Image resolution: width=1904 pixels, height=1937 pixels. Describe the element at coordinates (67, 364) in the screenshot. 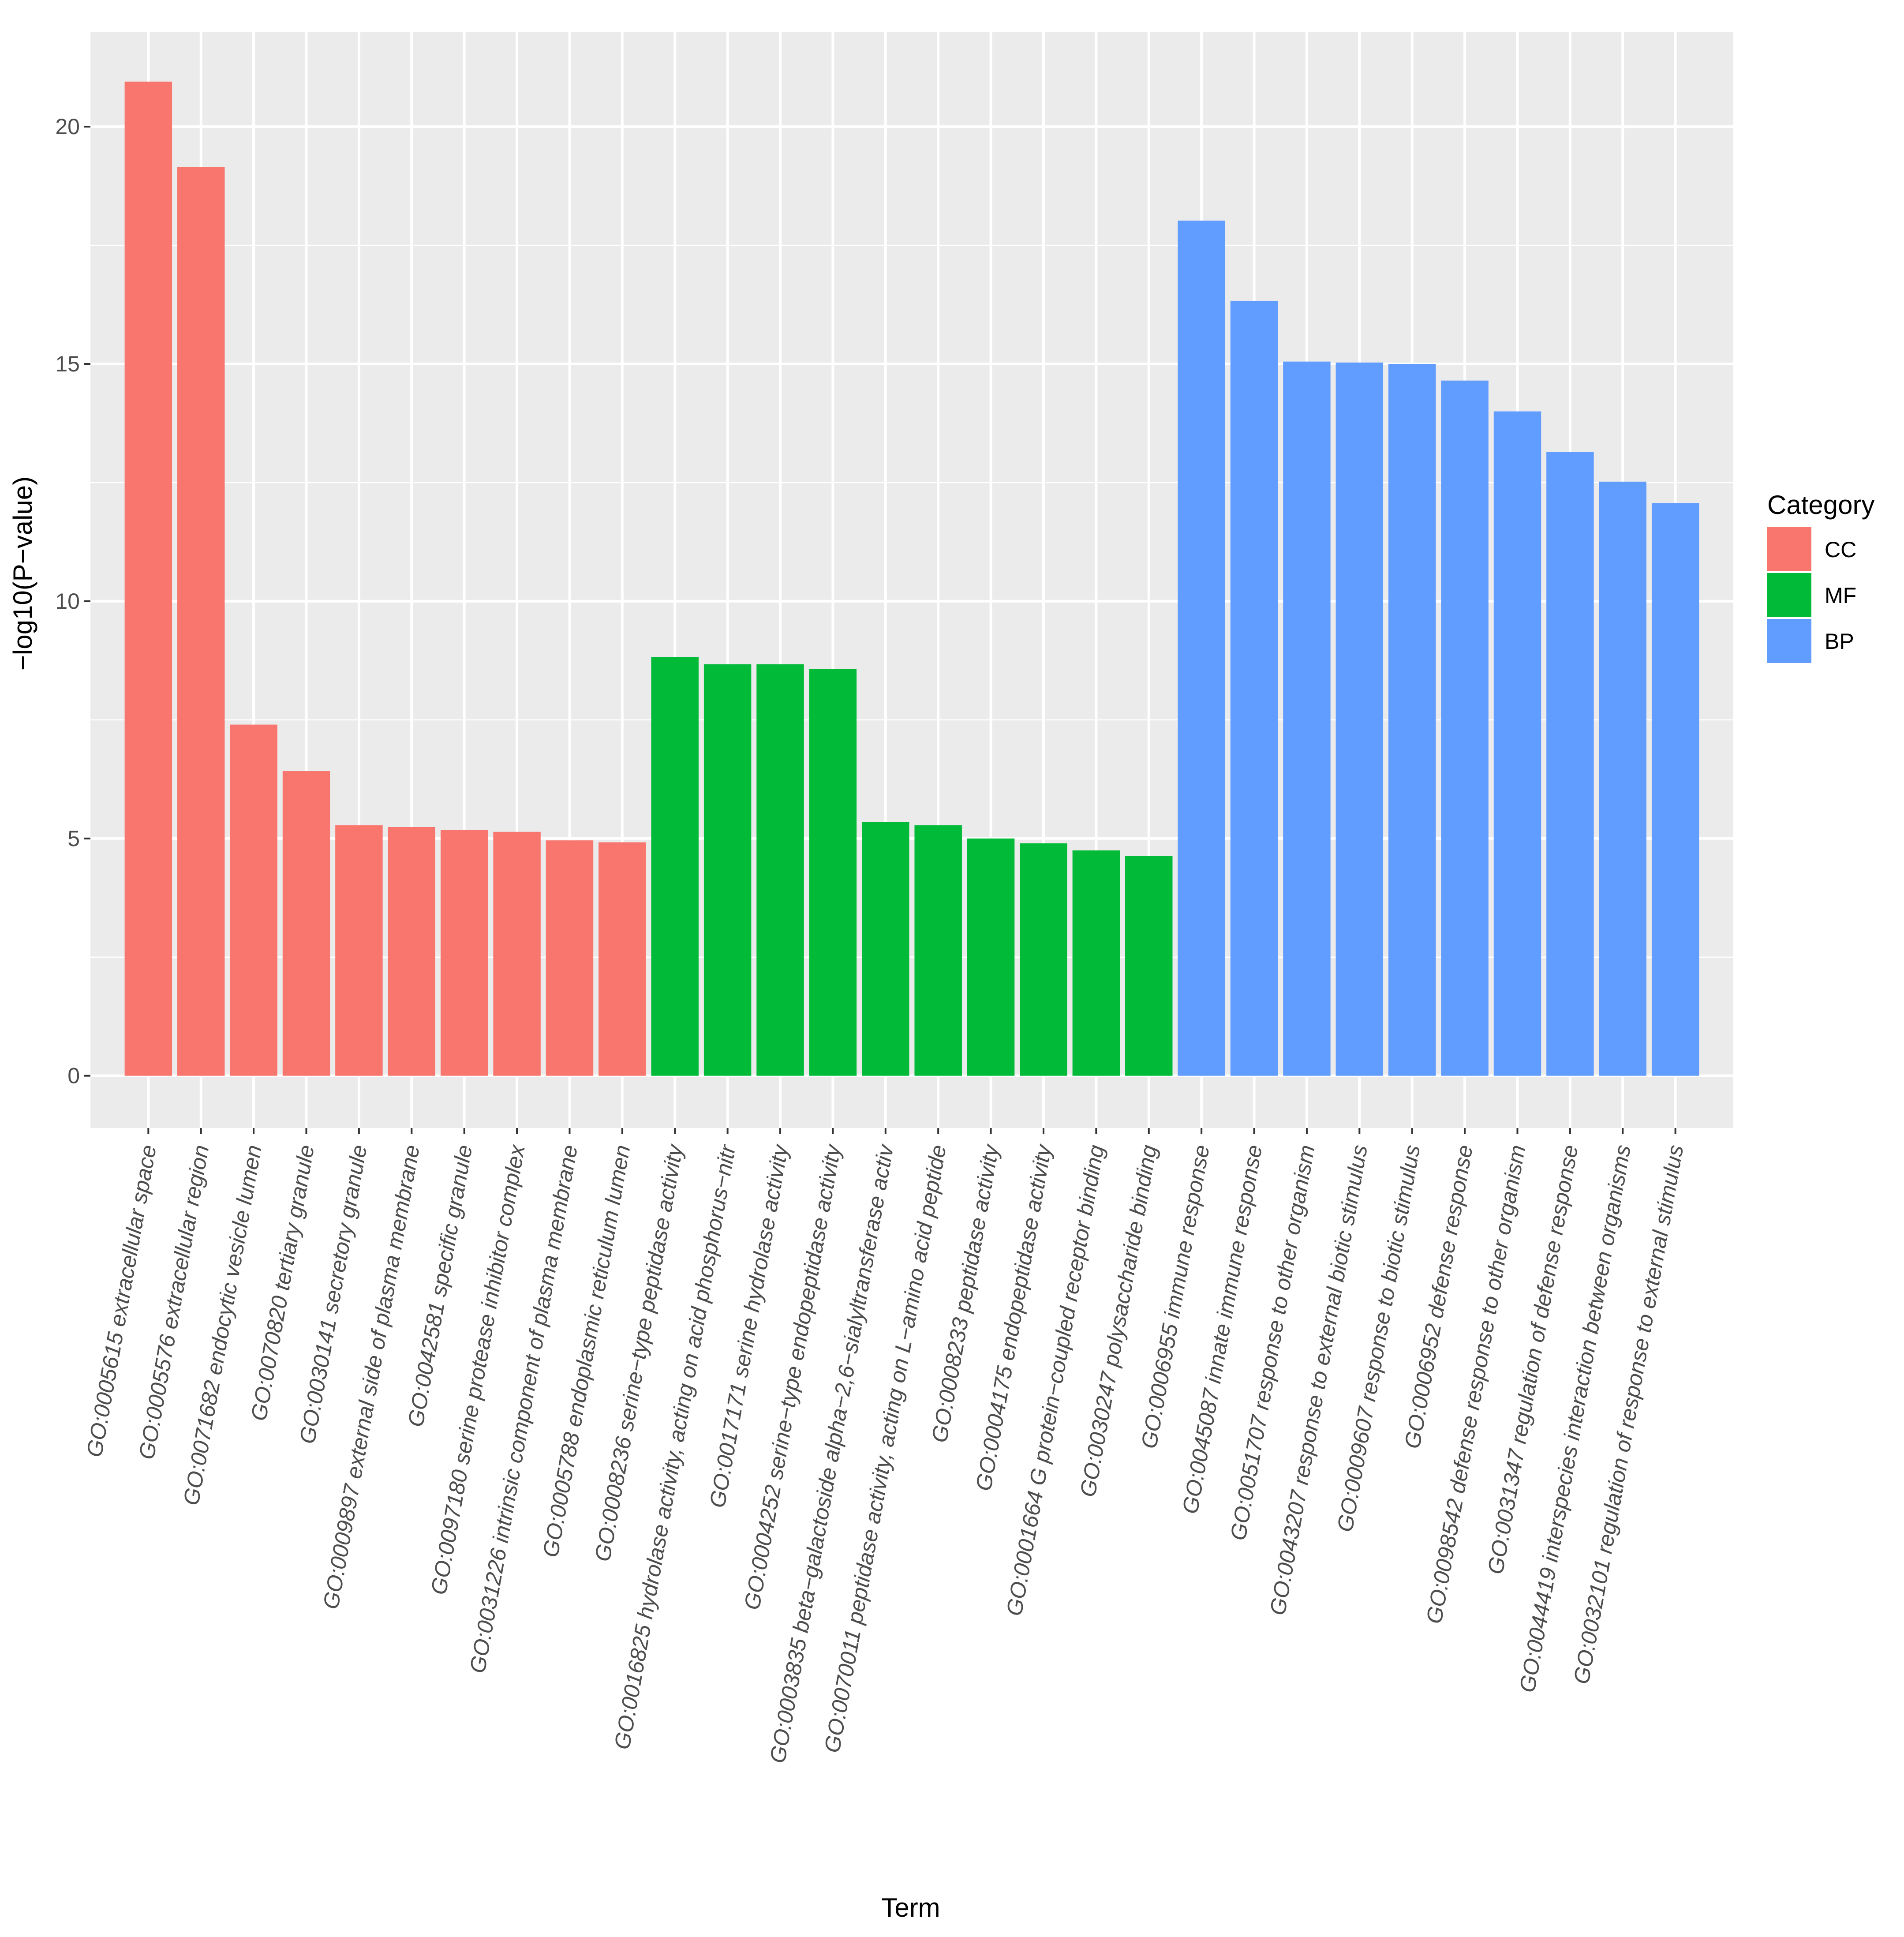

I see `y-tick-label: 15` at that location.